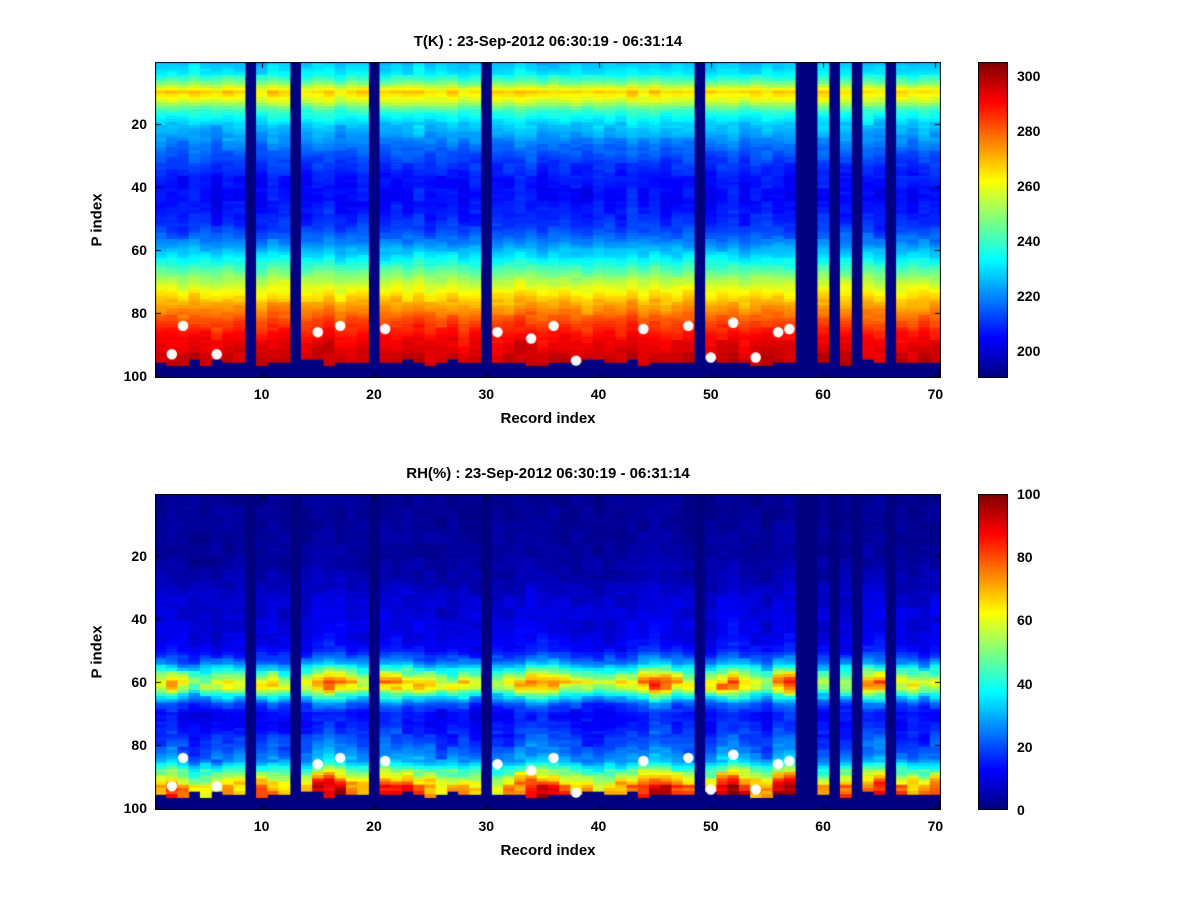  I want to click on colorbar-tick-label: 80, so click(1025, 557).